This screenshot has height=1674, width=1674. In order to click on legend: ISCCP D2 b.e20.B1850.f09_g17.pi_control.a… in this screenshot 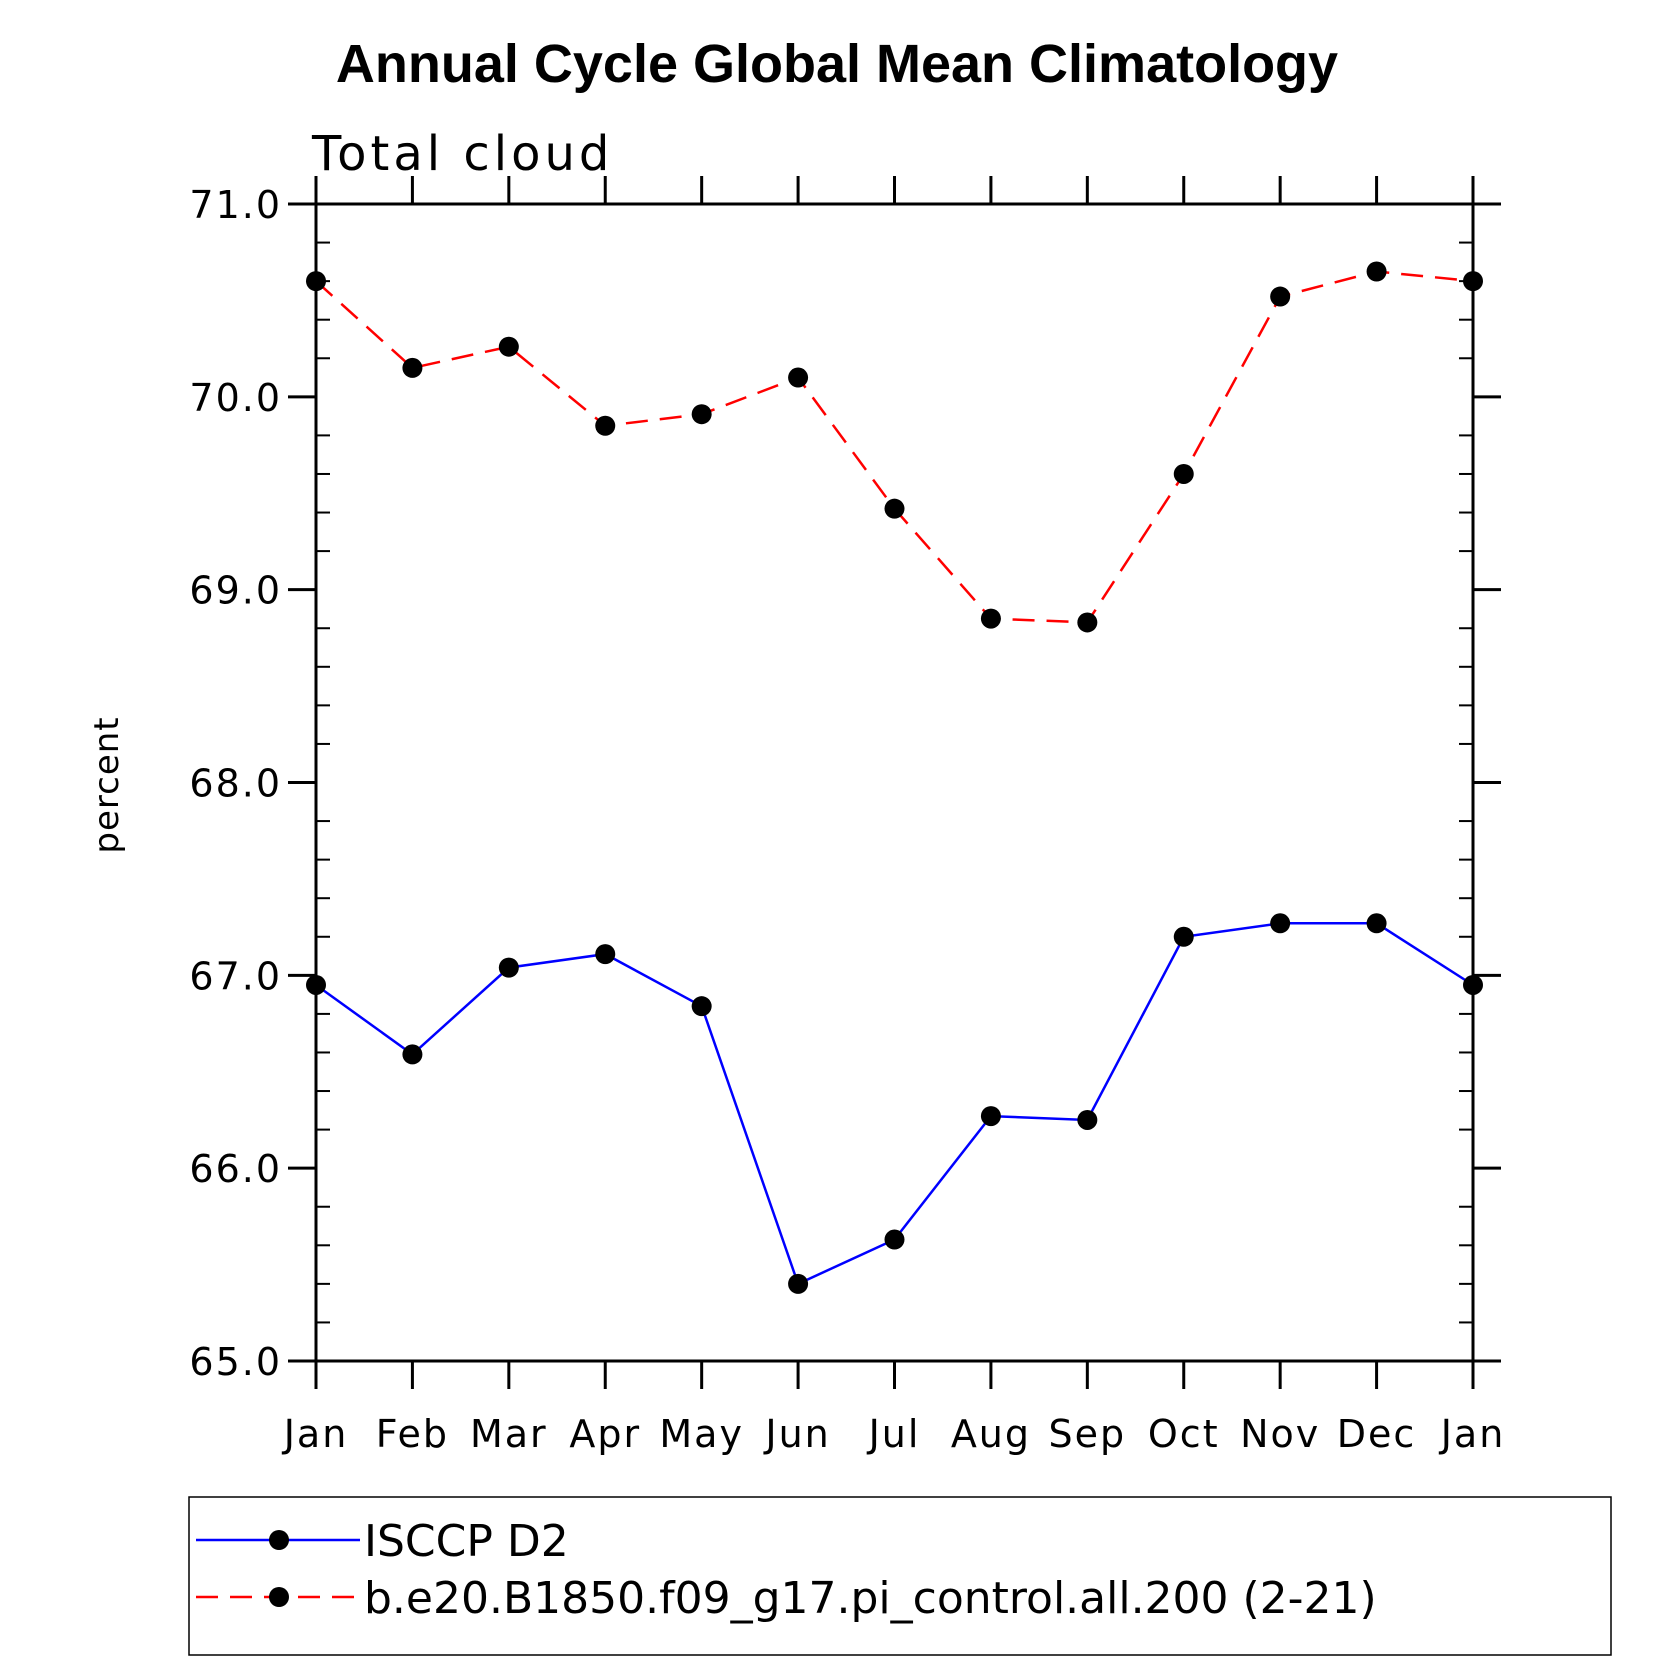, I will do `click(900, 1576)`.